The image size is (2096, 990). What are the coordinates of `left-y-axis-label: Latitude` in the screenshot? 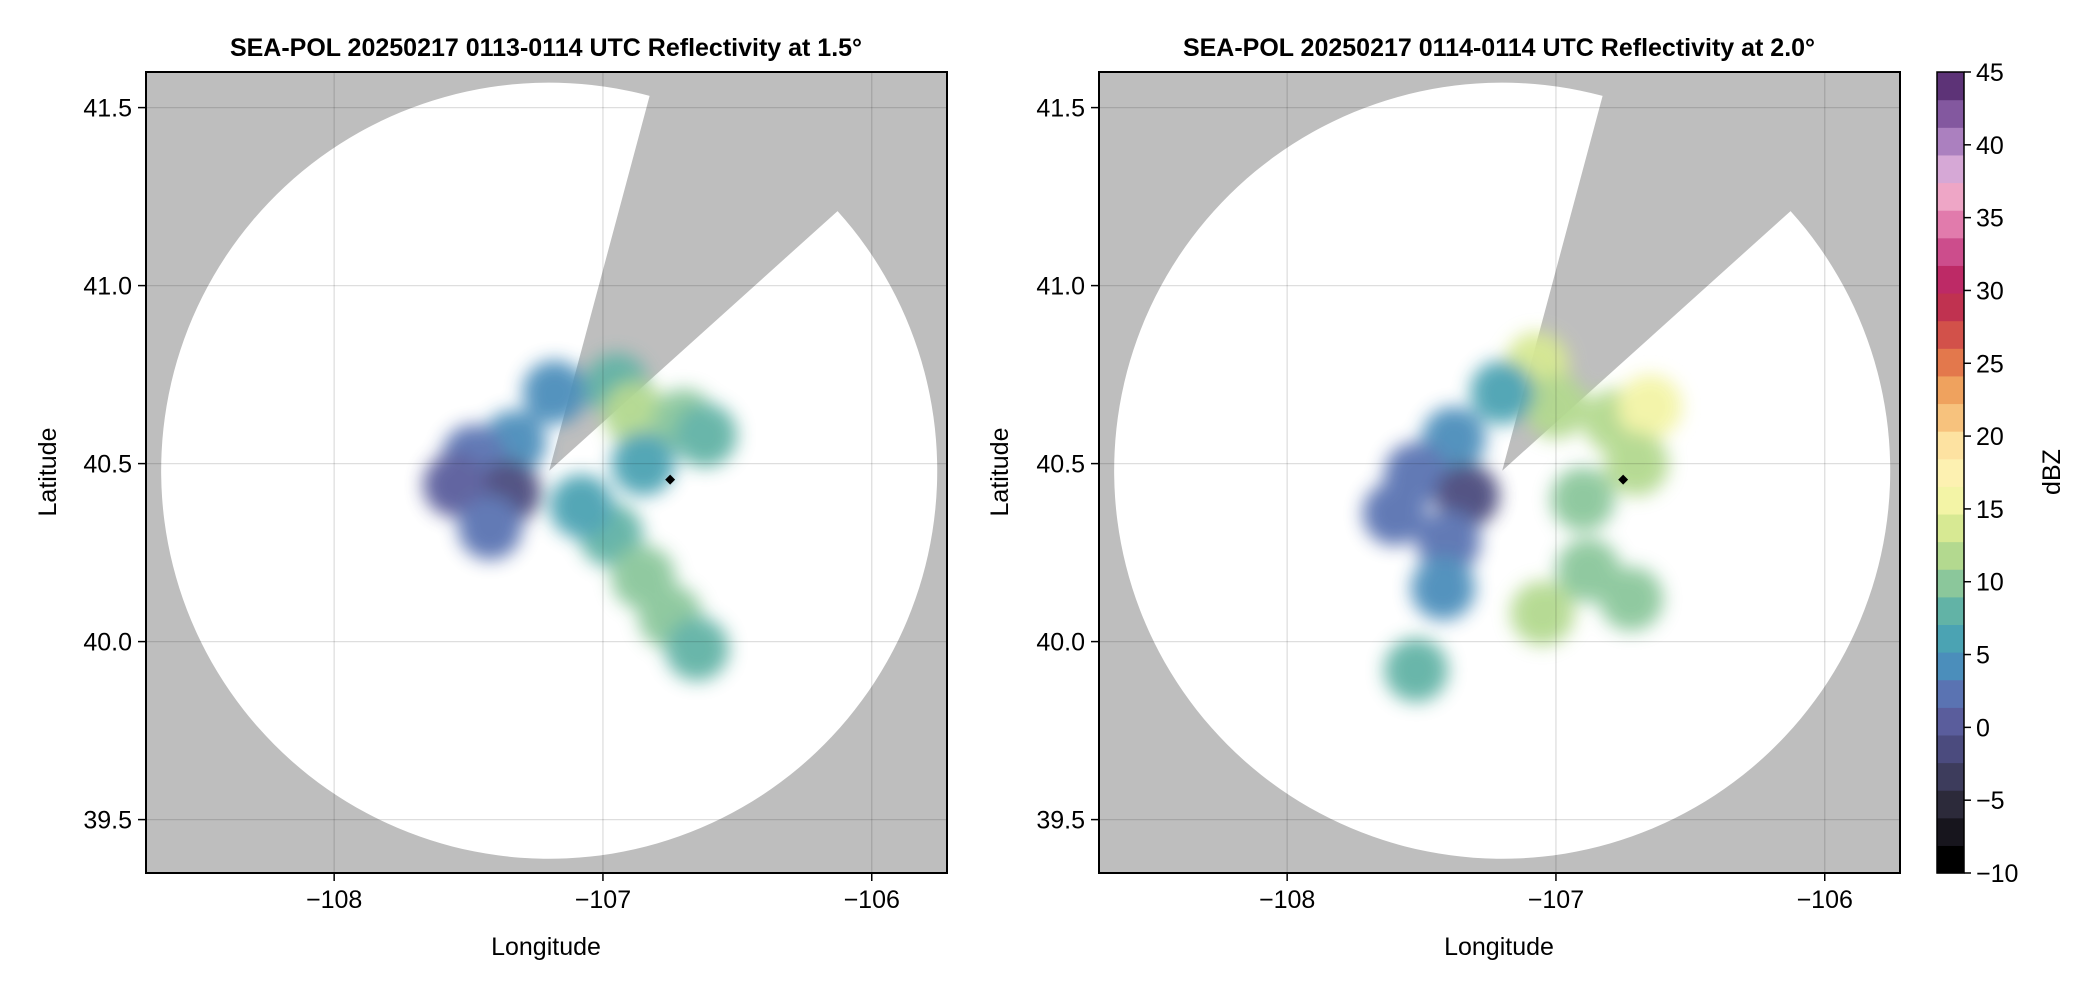 It's located at (48, 472).